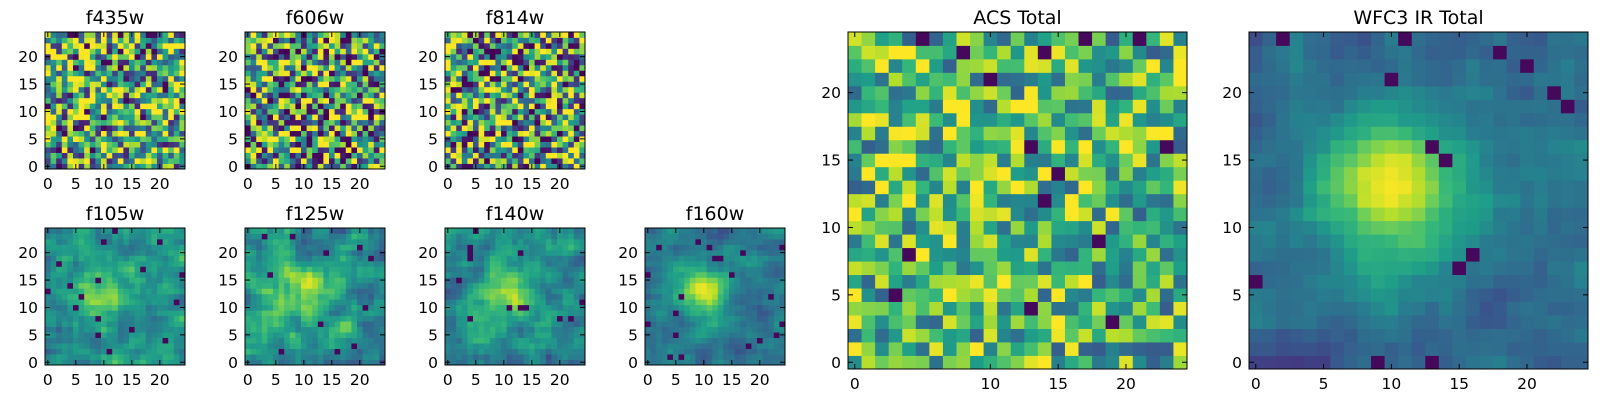  I want to click on x-tick-label: 15, so click(532, 184).